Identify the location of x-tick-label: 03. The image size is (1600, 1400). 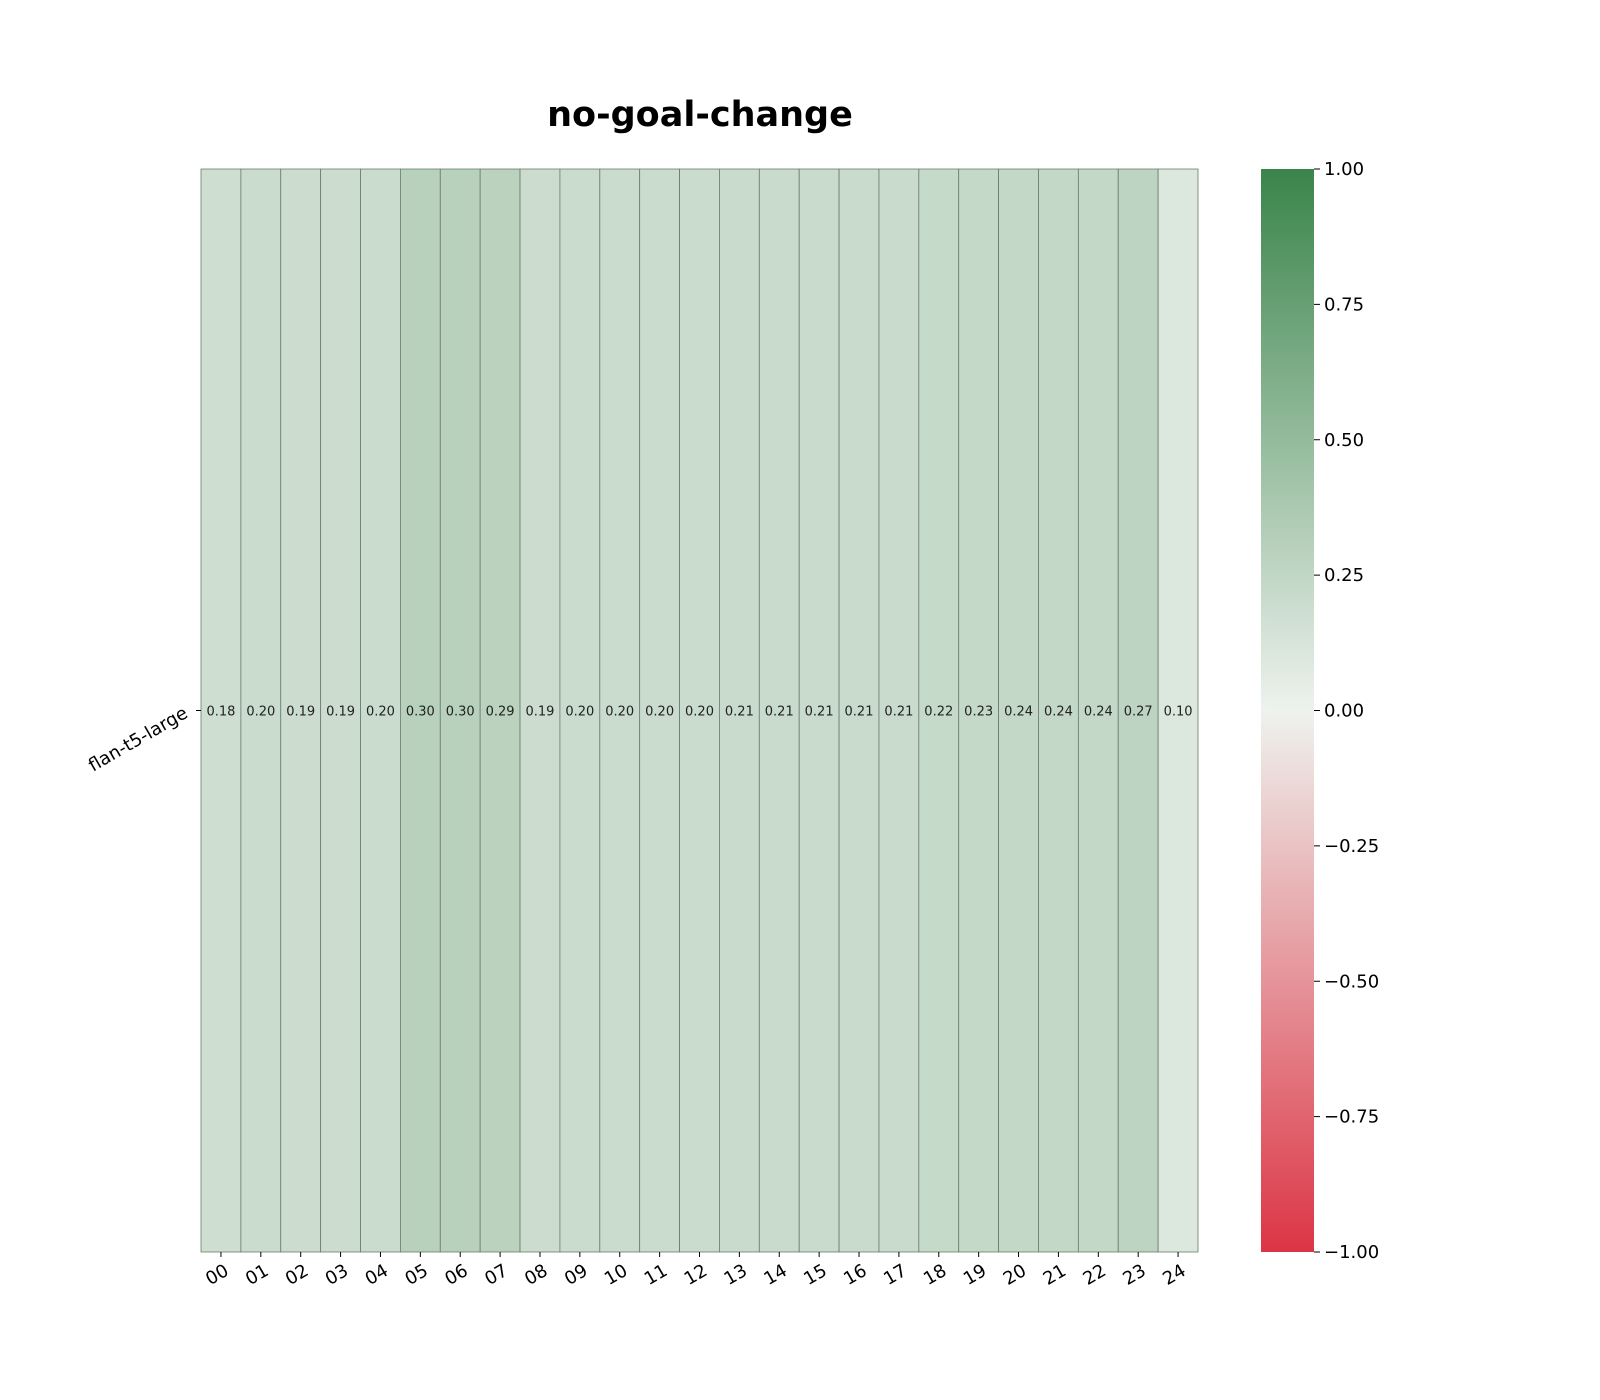
(337, 1275).